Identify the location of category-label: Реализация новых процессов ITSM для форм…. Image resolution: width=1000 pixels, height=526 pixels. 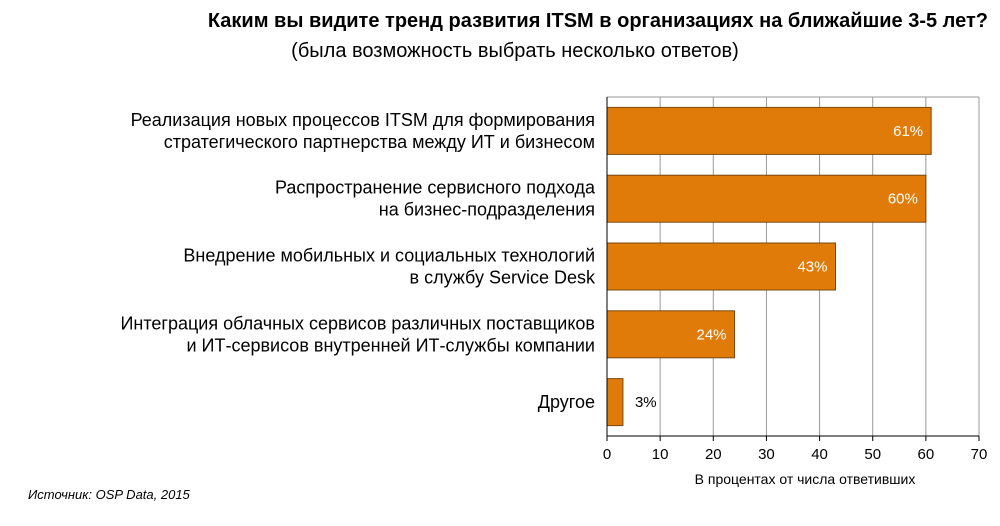
(363, 120).